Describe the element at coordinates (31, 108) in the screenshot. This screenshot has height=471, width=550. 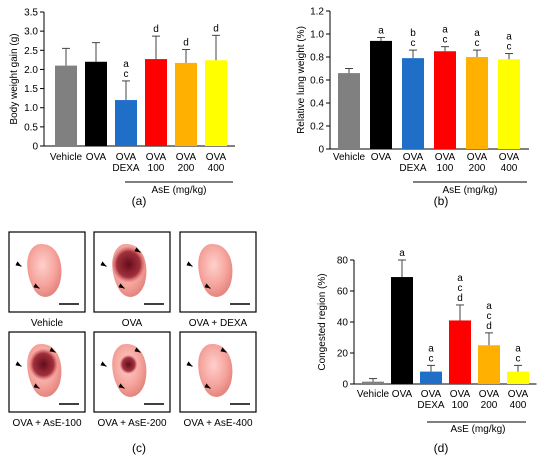
I see `y-tick-label: 1.0` at that location.